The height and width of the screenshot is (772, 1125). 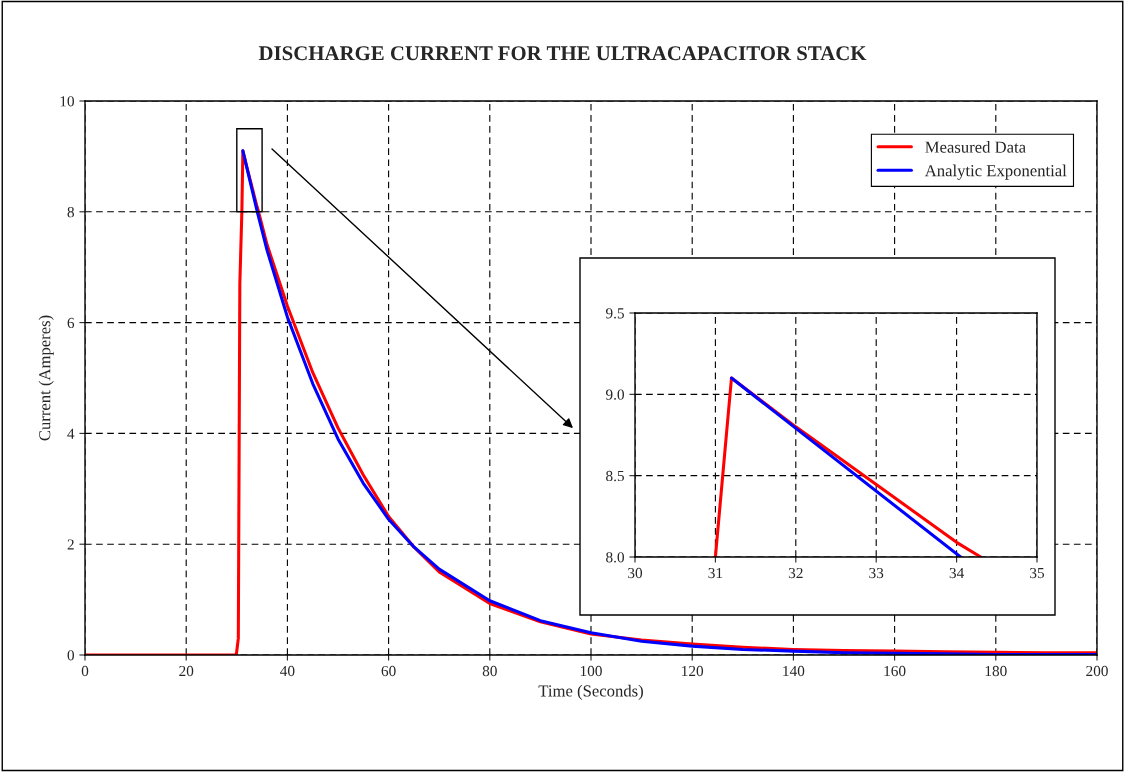 What do you see at coordinates (975, 147) in the screenshot?
I see `legend-label: Measured Data` at bounding box center [975, 147].